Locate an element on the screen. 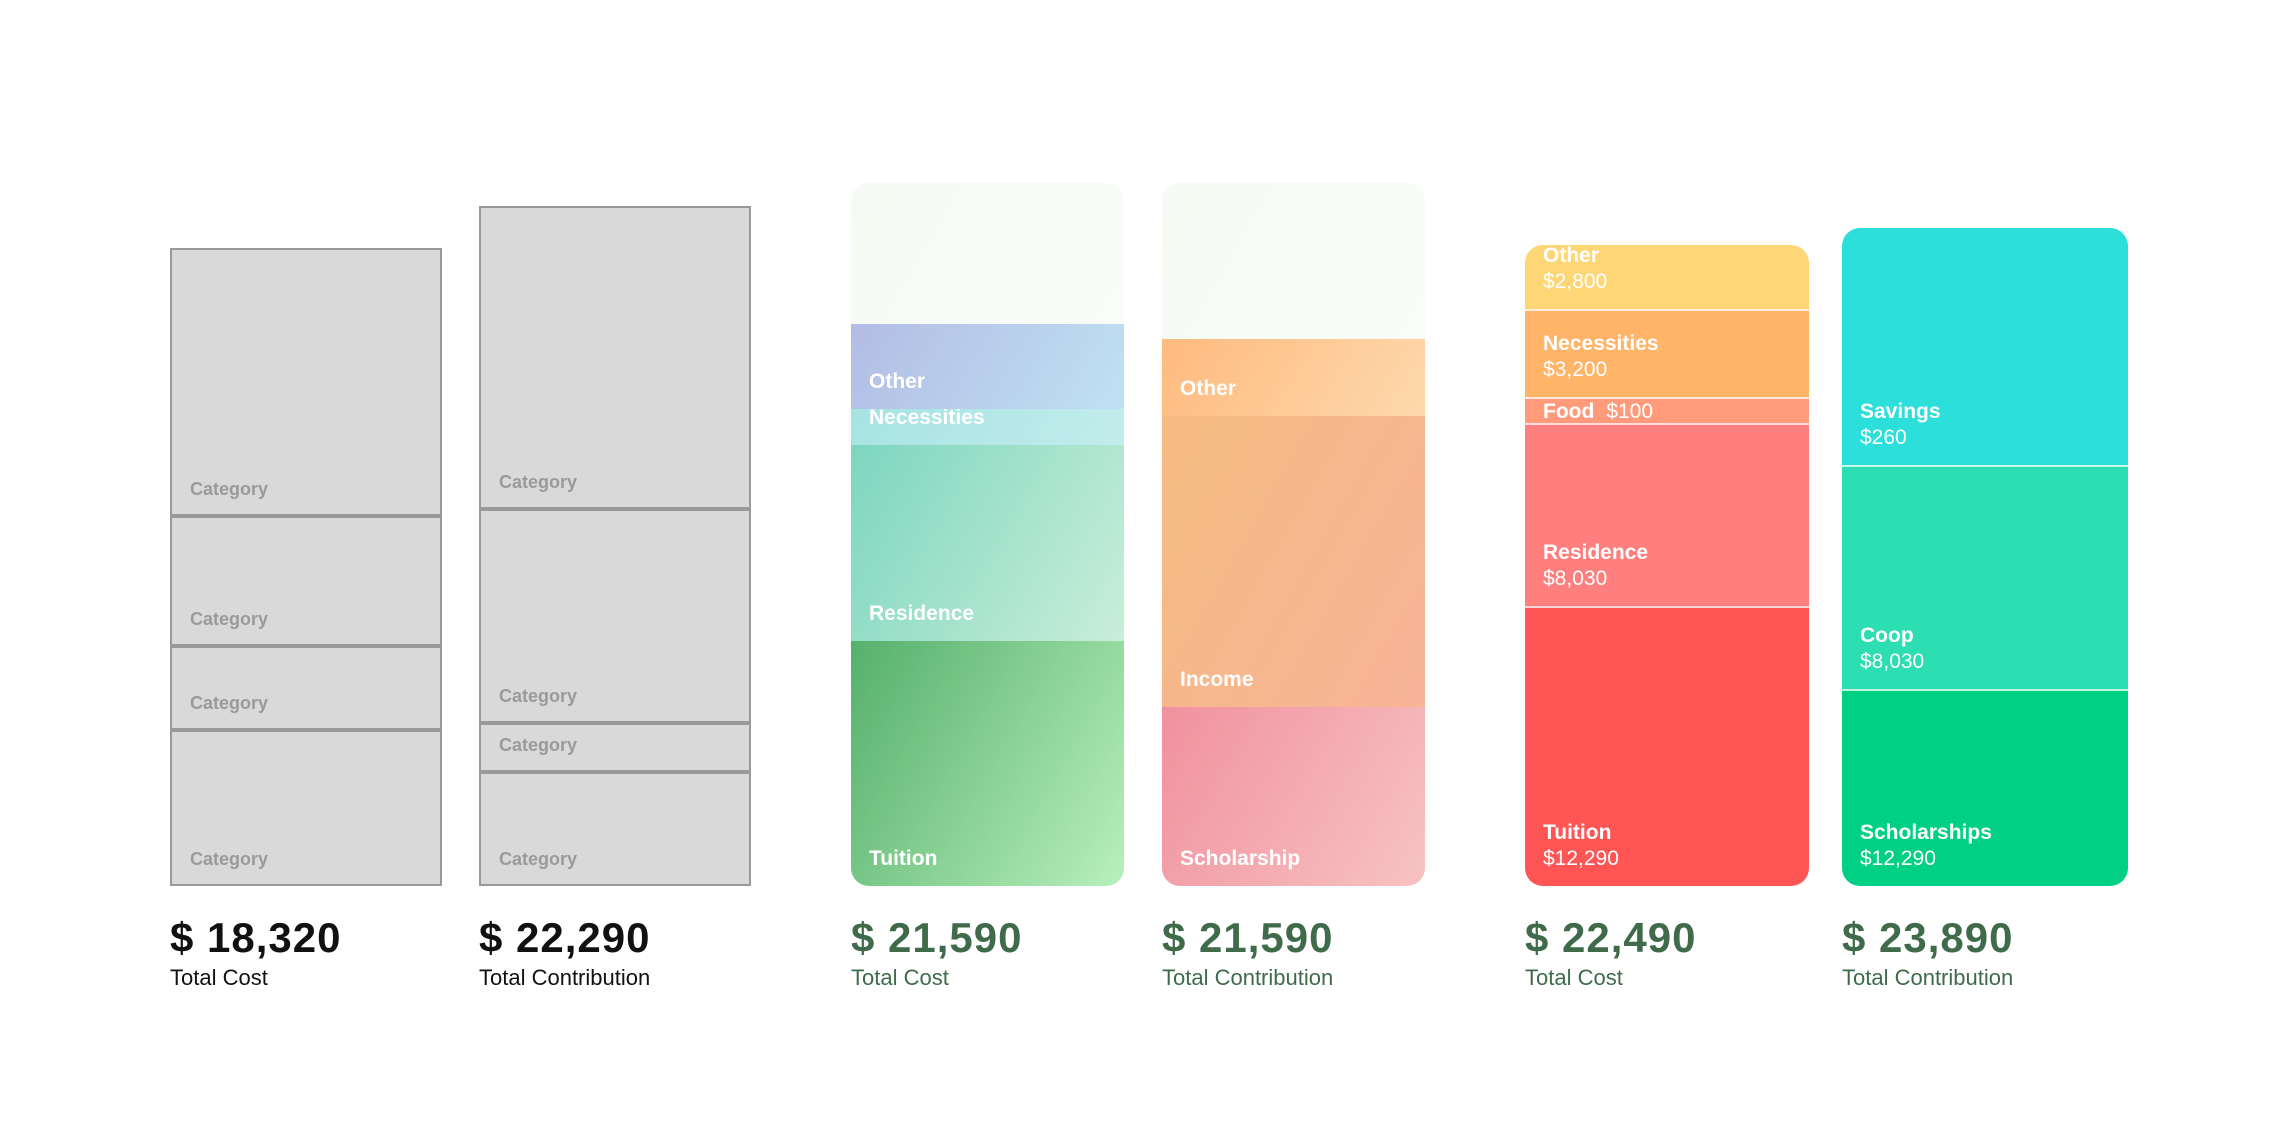  segment-label: Residence $8,030 is located at coordinates (1595, 566).